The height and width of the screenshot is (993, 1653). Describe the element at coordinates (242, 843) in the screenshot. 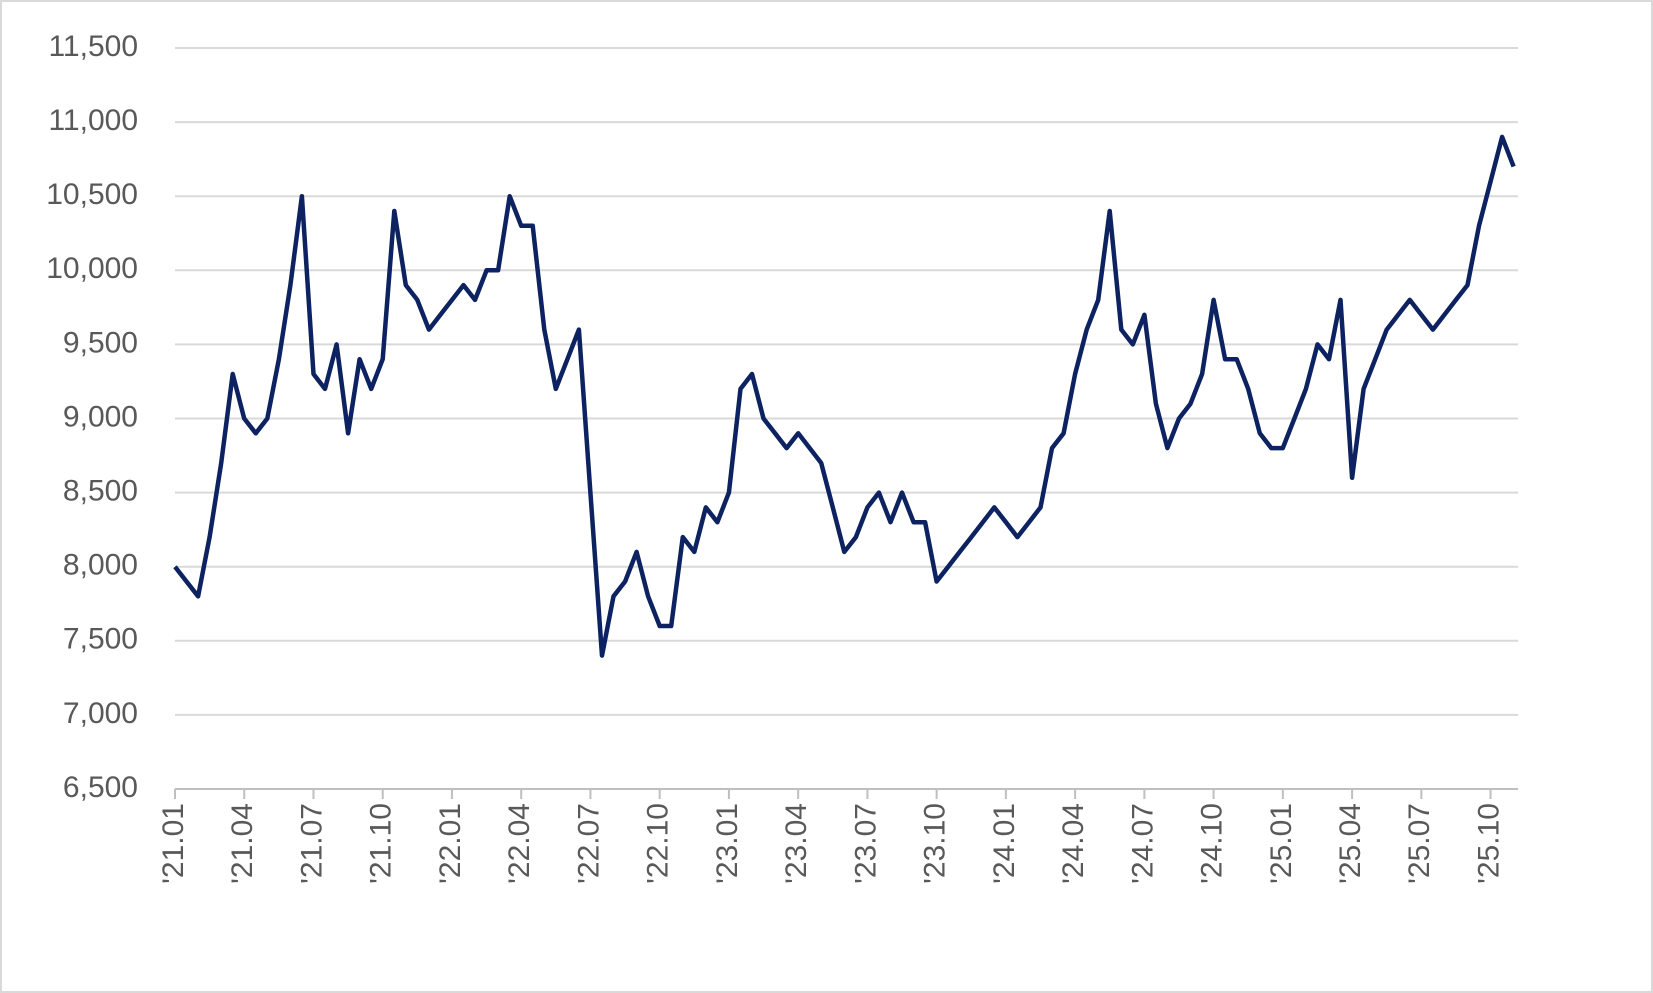

I see `x-tick-label: '21.04` at that location.